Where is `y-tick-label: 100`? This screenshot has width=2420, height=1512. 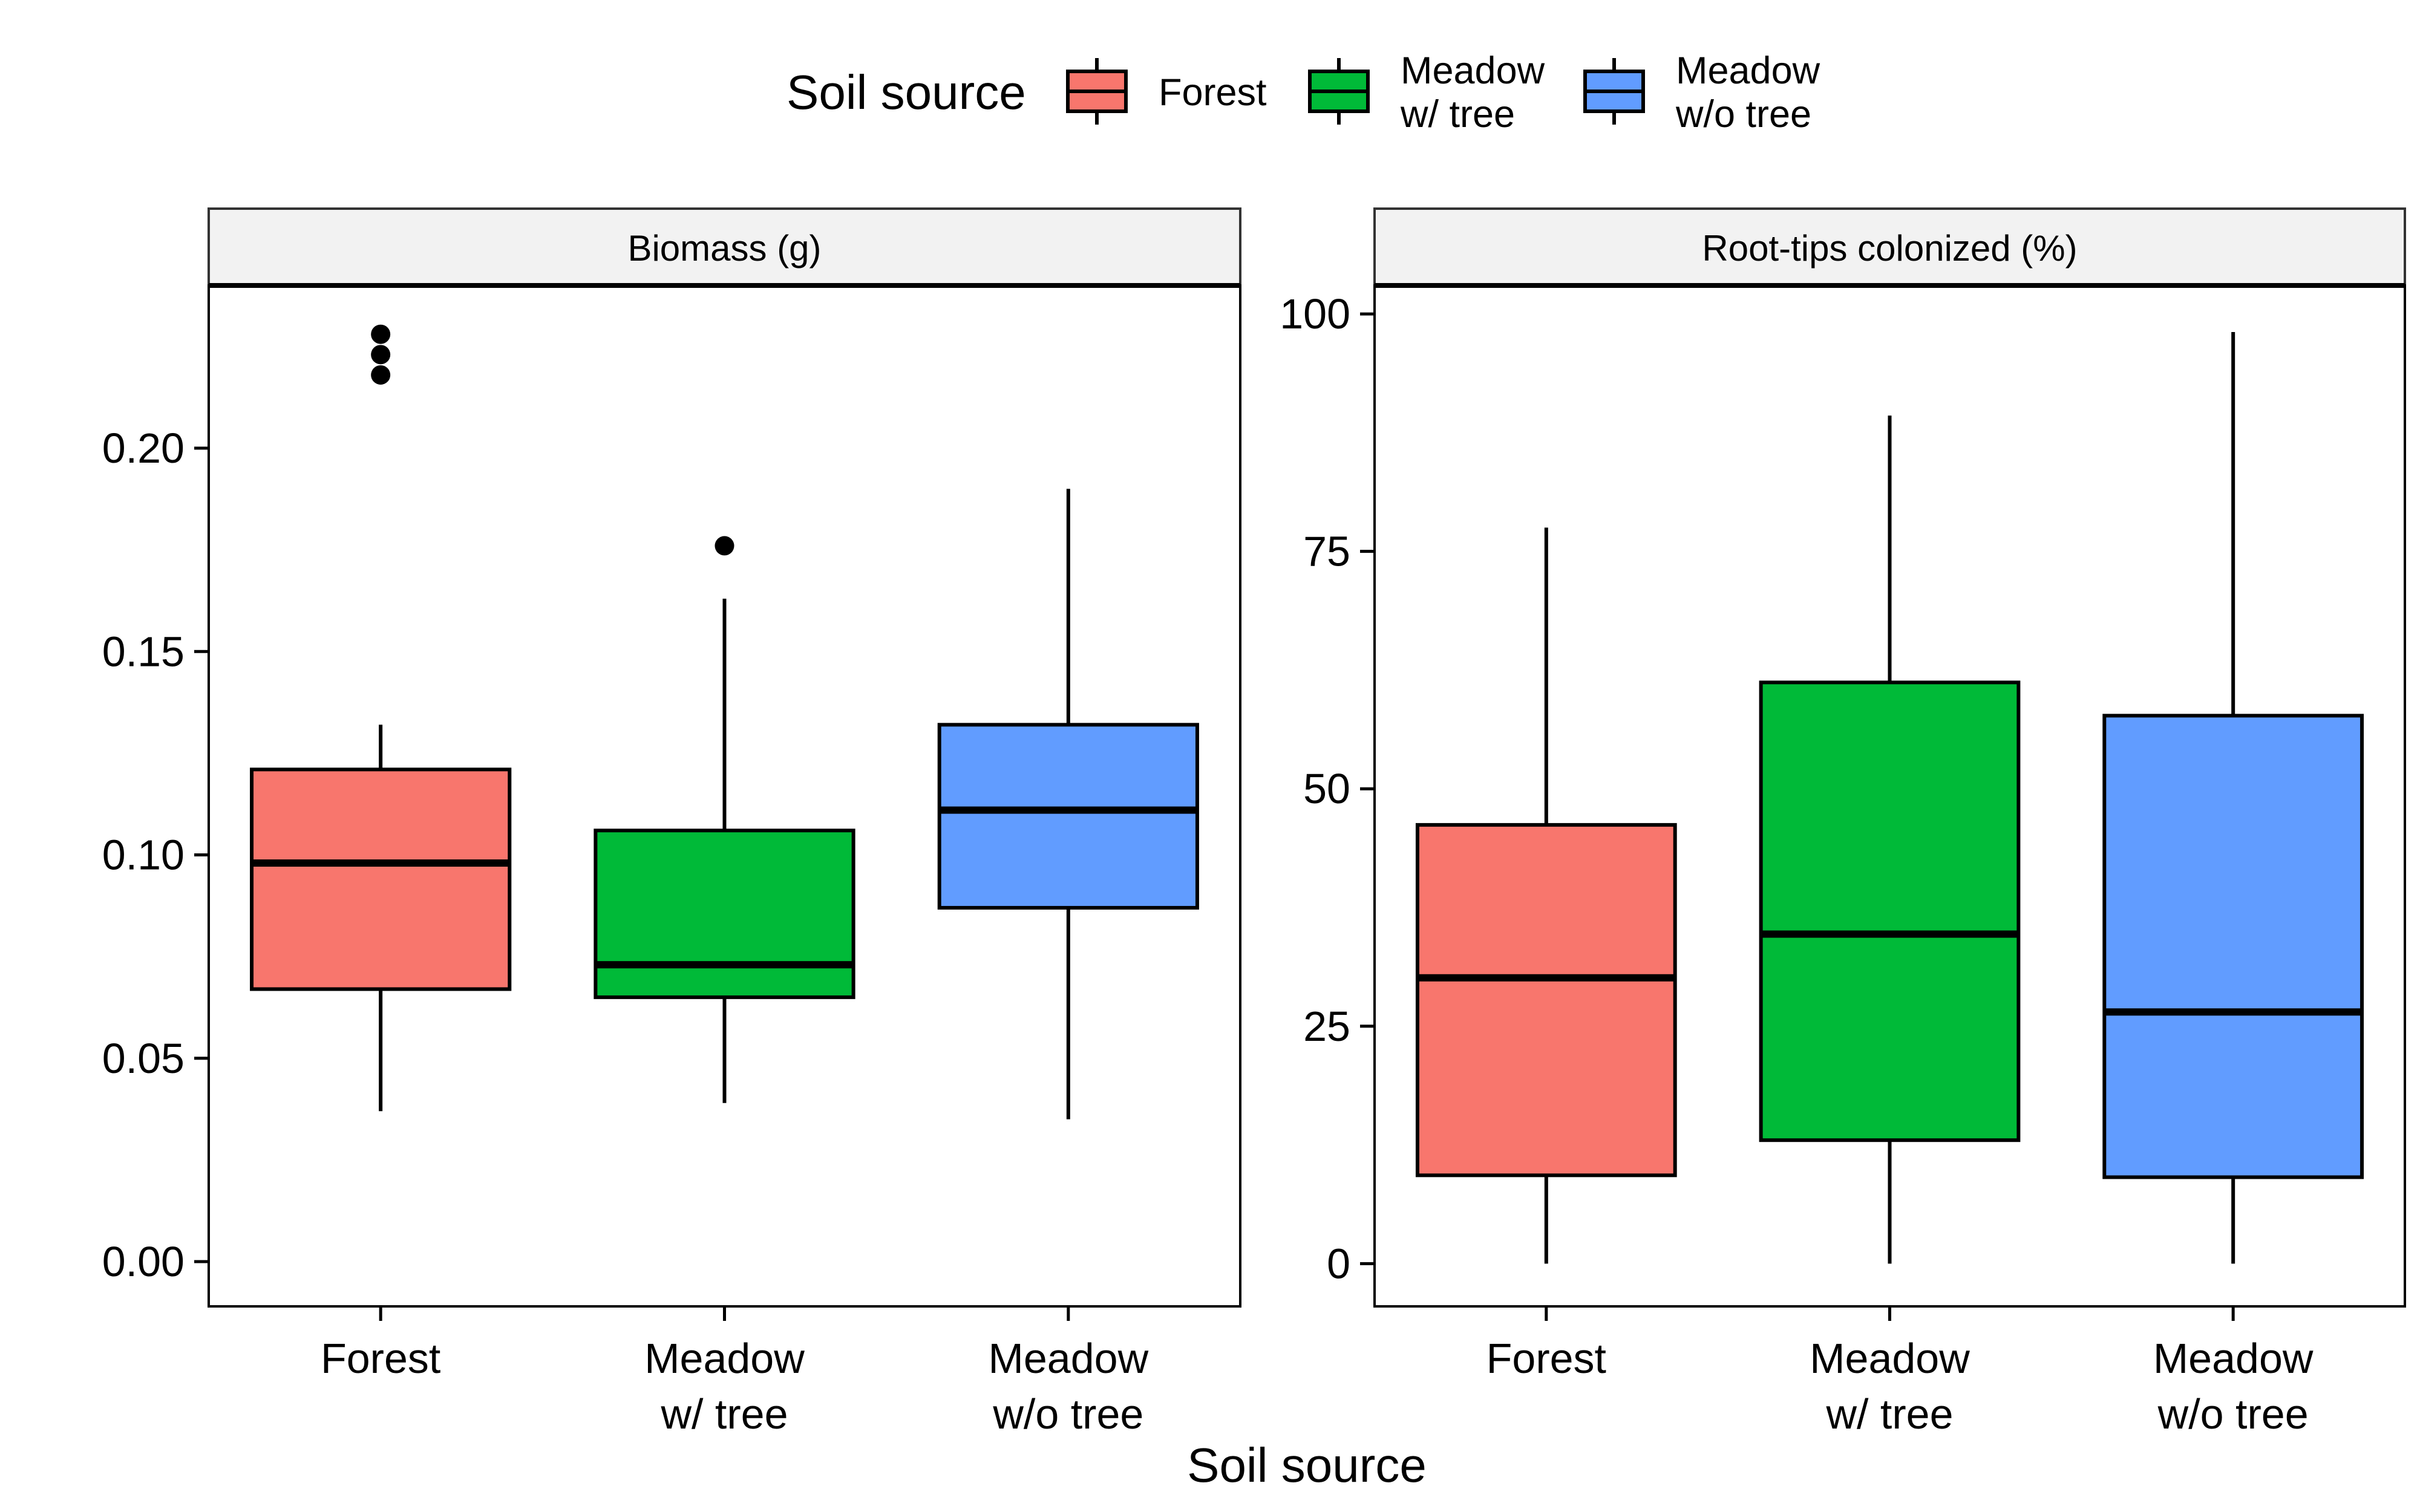 y-tick-label: 100 is located at coordinates (1315, 313).